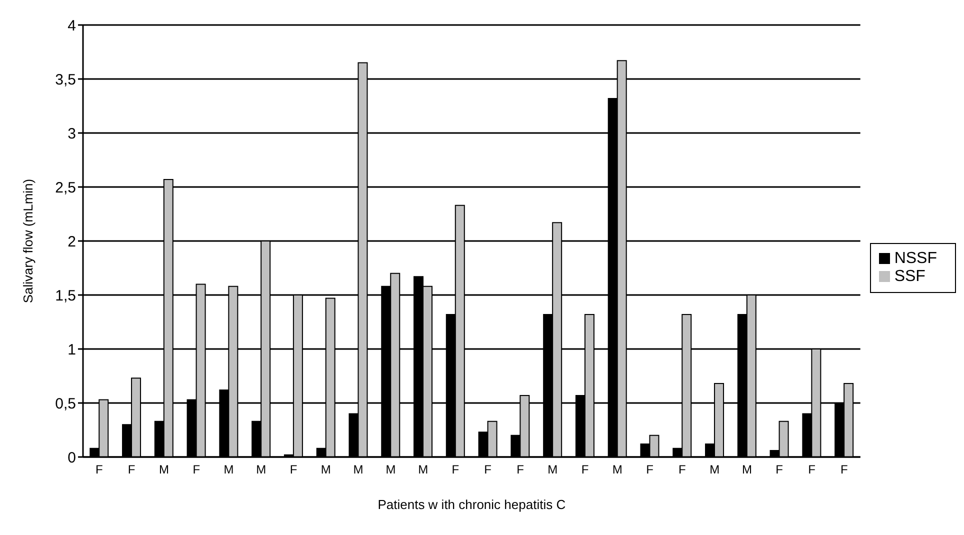  What do you see at coordinates (28, 241) in the screenshot?
I see `y-axis-title: Salivary flow (mLmin)` at bounding box center [28, 241].